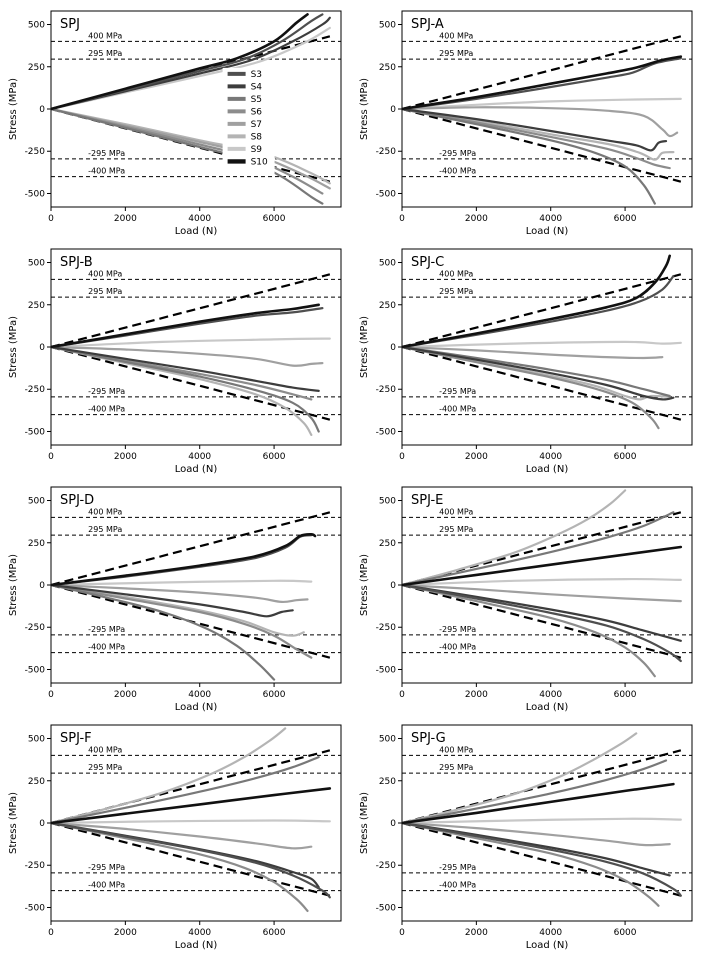  Describe the element at coordinates (248, 120) in the screenshot. I see `legend: S3 S4 S5 S6 S7 S8 S9 S10` at that location.